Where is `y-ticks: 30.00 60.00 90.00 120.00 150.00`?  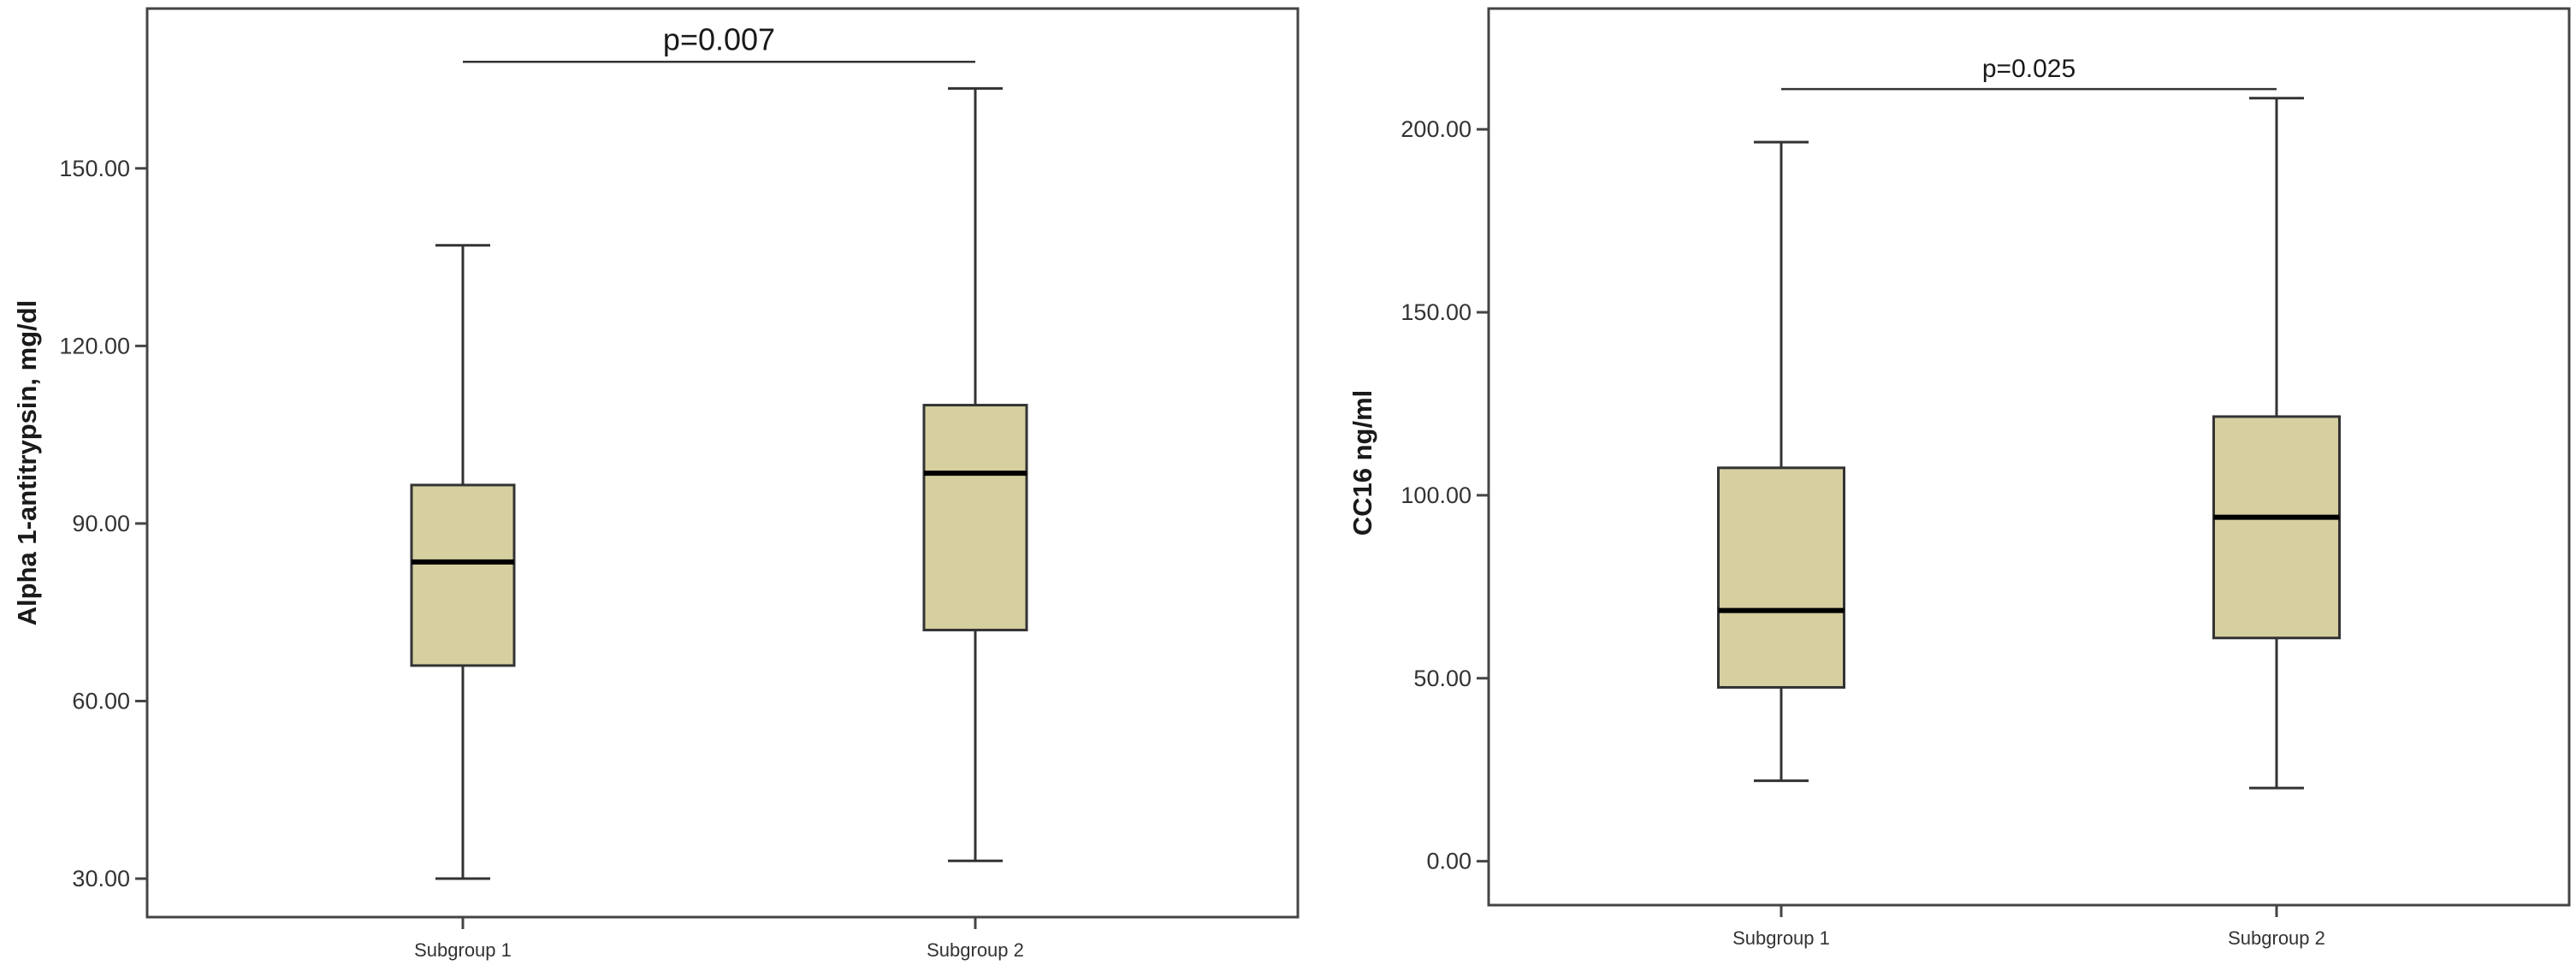
y-ticks: 30.00 60.00 90.00 120.00 150.00 is located at coordinates (103, 523).